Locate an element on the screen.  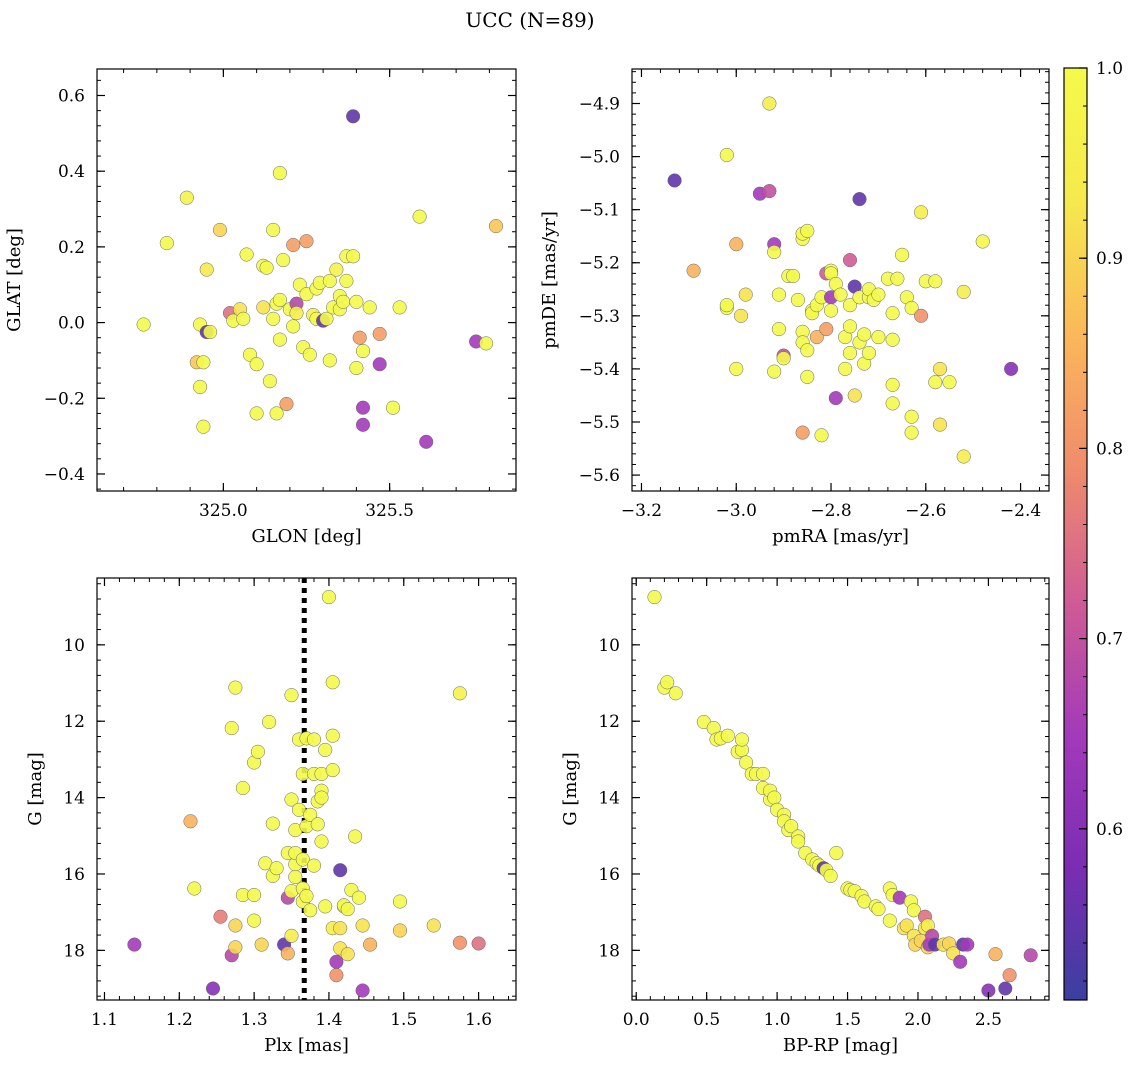
y-tick-label: 18 is located at coordinates (609, 951).